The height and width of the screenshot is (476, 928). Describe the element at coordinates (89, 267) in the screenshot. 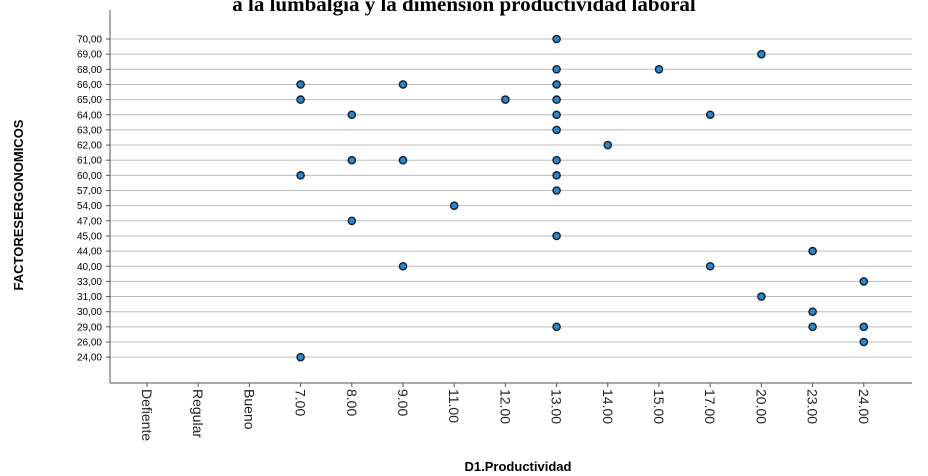

I see `y-tick-label: 40,00` at that location.